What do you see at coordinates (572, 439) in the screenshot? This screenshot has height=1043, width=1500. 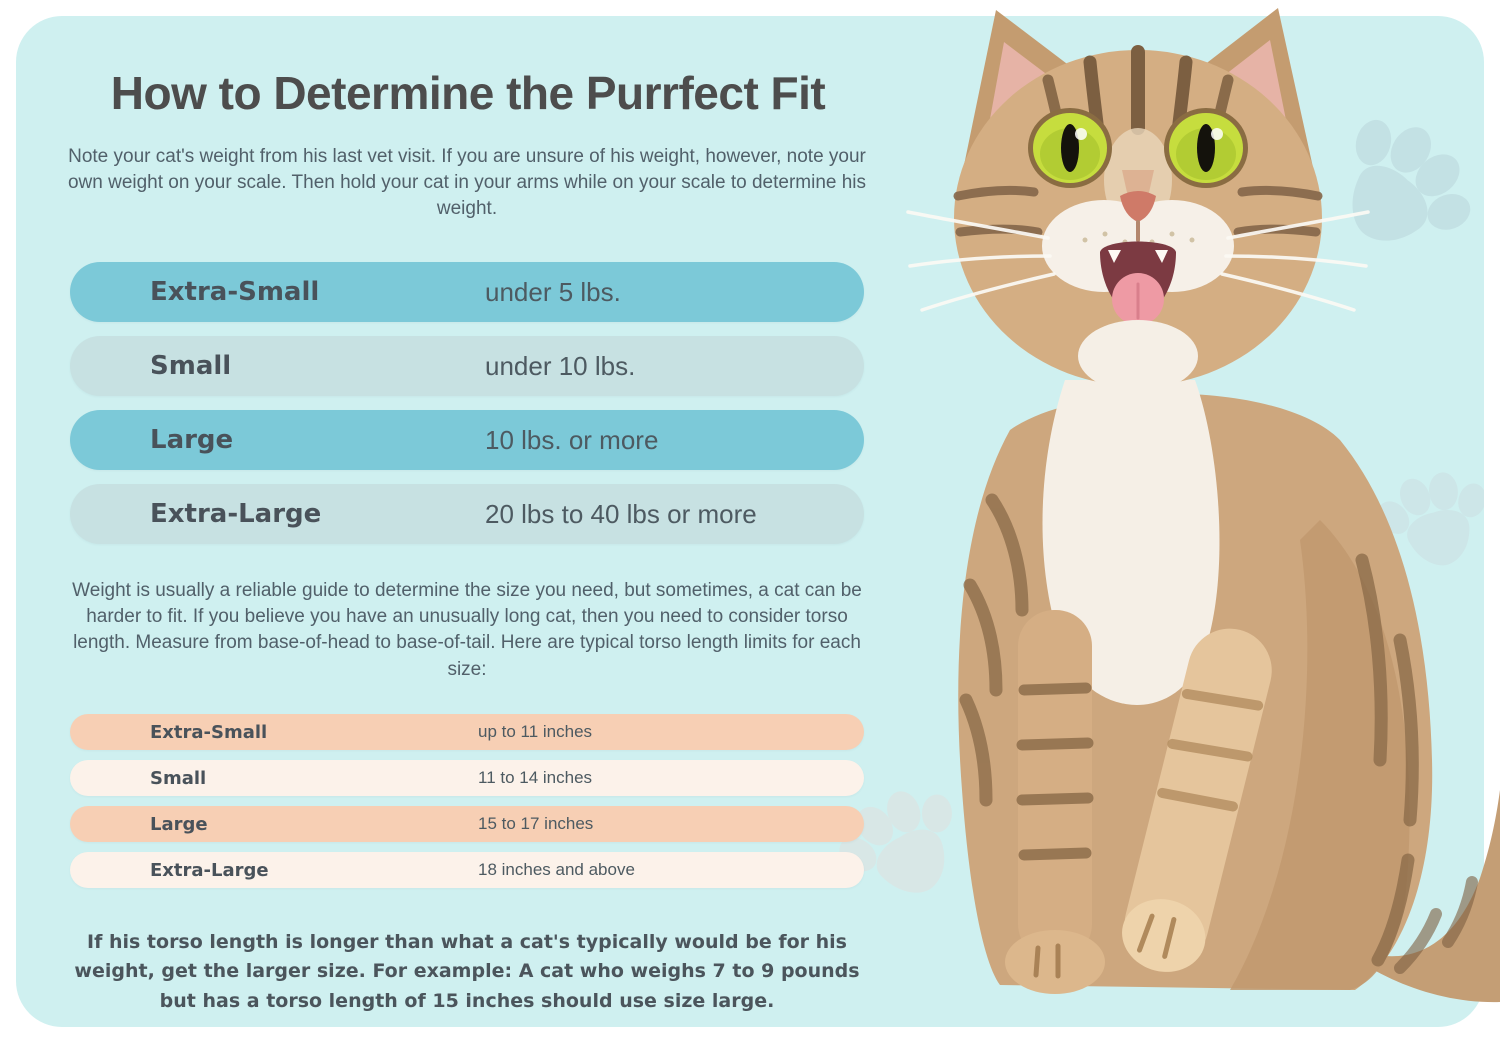 I see `weight-value: 10 lbs. or more` at bounding box center [572, 439].